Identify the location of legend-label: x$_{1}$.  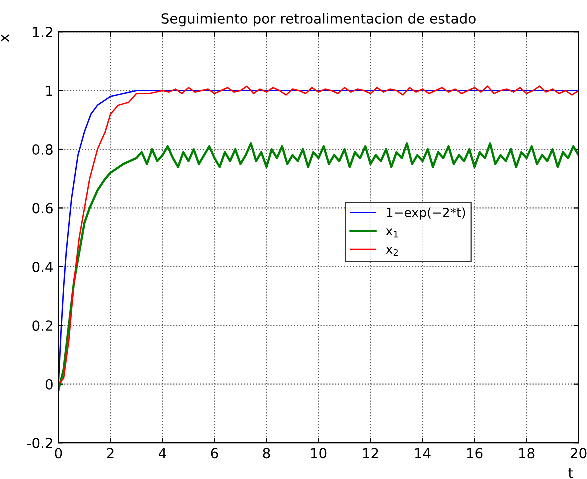
(392, 233).